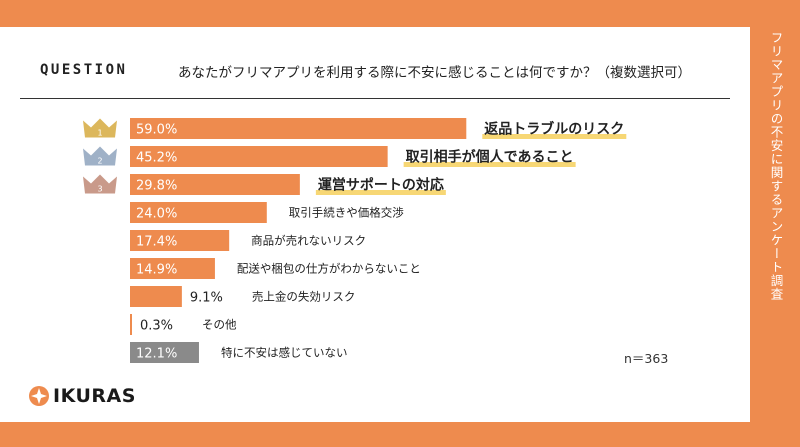  I want to click on category-label: 取引手続きや価格交渉, so click(346, 213).